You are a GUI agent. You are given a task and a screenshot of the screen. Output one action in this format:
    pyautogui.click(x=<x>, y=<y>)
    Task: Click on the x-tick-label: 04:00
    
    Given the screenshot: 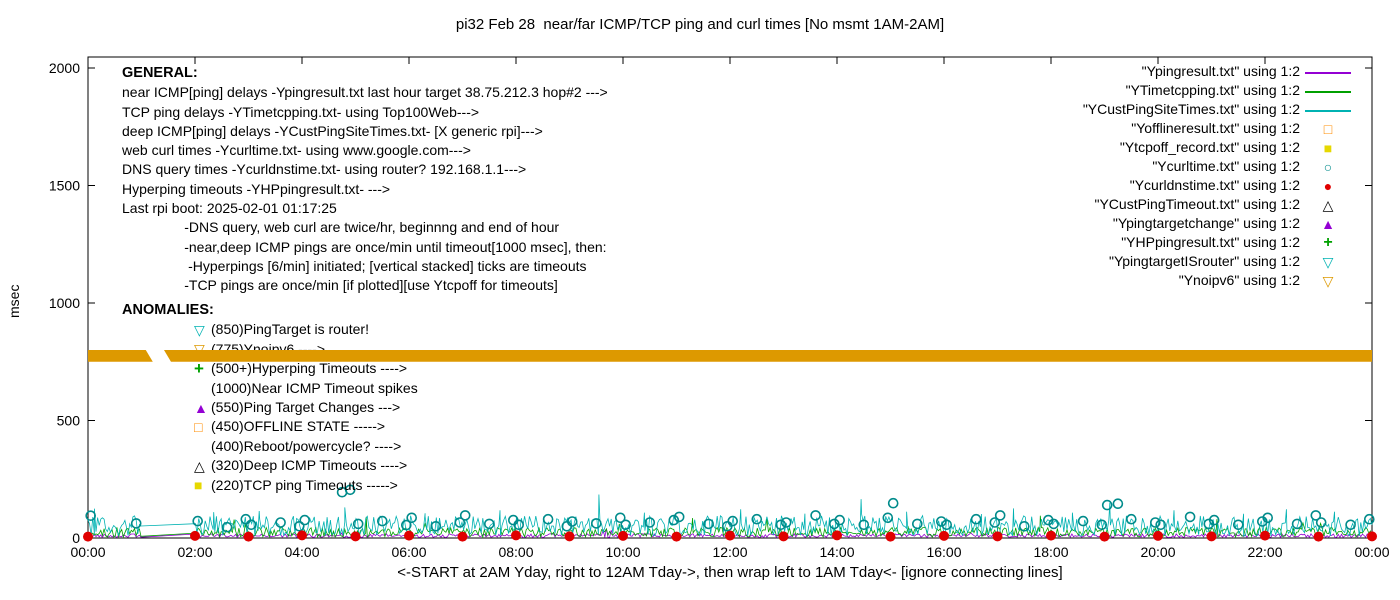 What is the action you would take?
    pyautogui.click(x=301, y=552)
    